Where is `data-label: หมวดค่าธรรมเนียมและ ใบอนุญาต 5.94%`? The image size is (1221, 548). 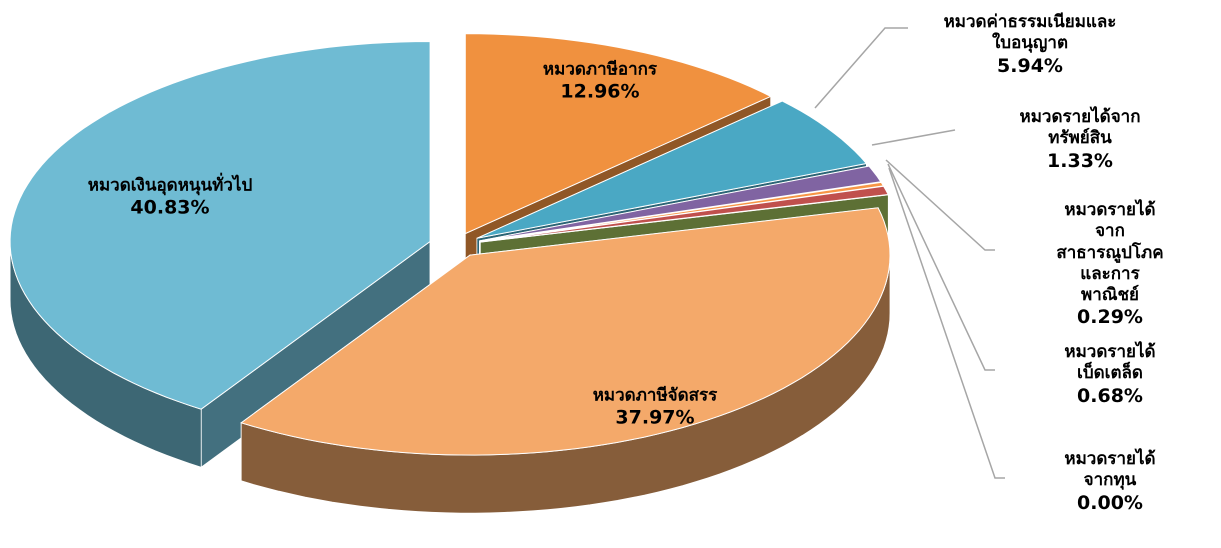
data-label: หมวดค่าธรรมเนียมและ ใบอนุญาต 5.94% is located at coordinates (1030, 45).